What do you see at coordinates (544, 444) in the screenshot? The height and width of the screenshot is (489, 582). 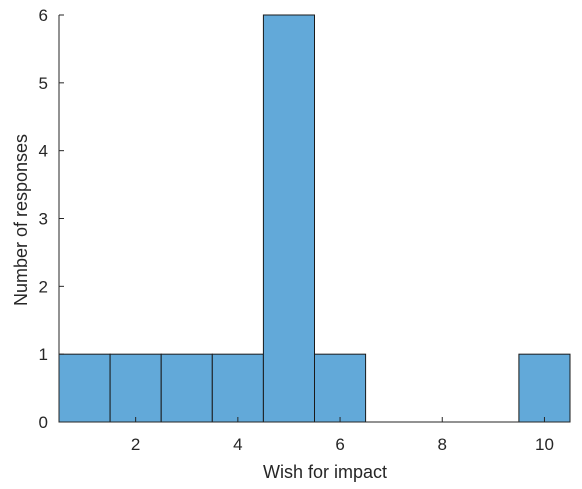 I see `x-tick-label: 10` at bounding box center [544, 444].